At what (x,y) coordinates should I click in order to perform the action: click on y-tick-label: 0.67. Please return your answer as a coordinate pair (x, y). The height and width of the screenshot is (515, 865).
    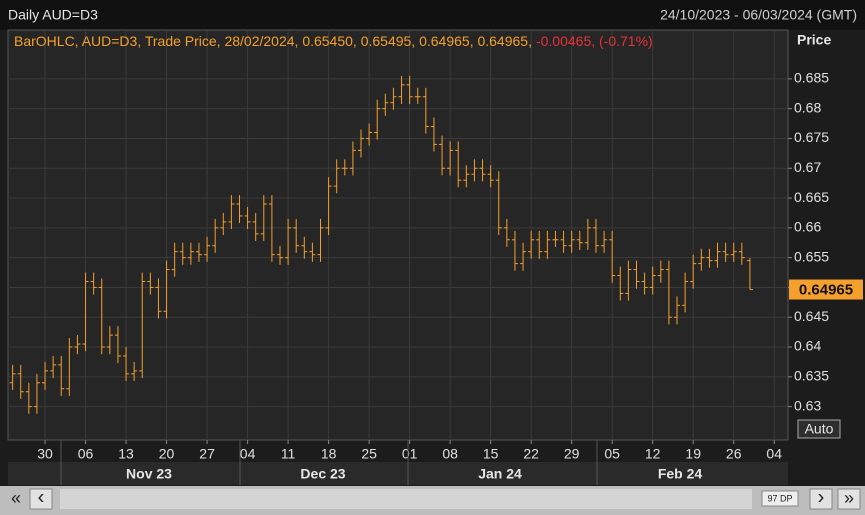
    Looking at the image, I should click on (807, 167).